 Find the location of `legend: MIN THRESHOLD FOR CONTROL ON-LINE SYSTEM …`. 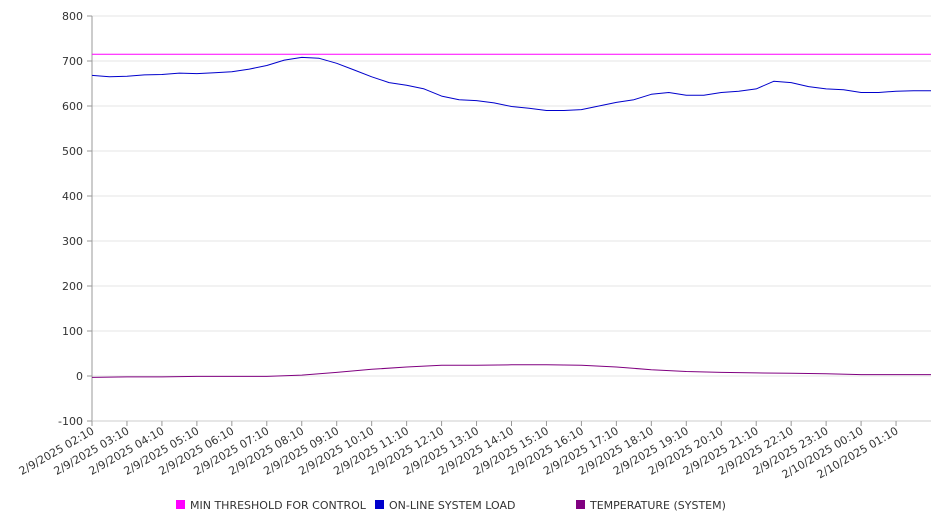

legend: MIN THRESHOLD FOR CONTROL ON-LINE SYSTEM … is located at coordinates (451, 505).